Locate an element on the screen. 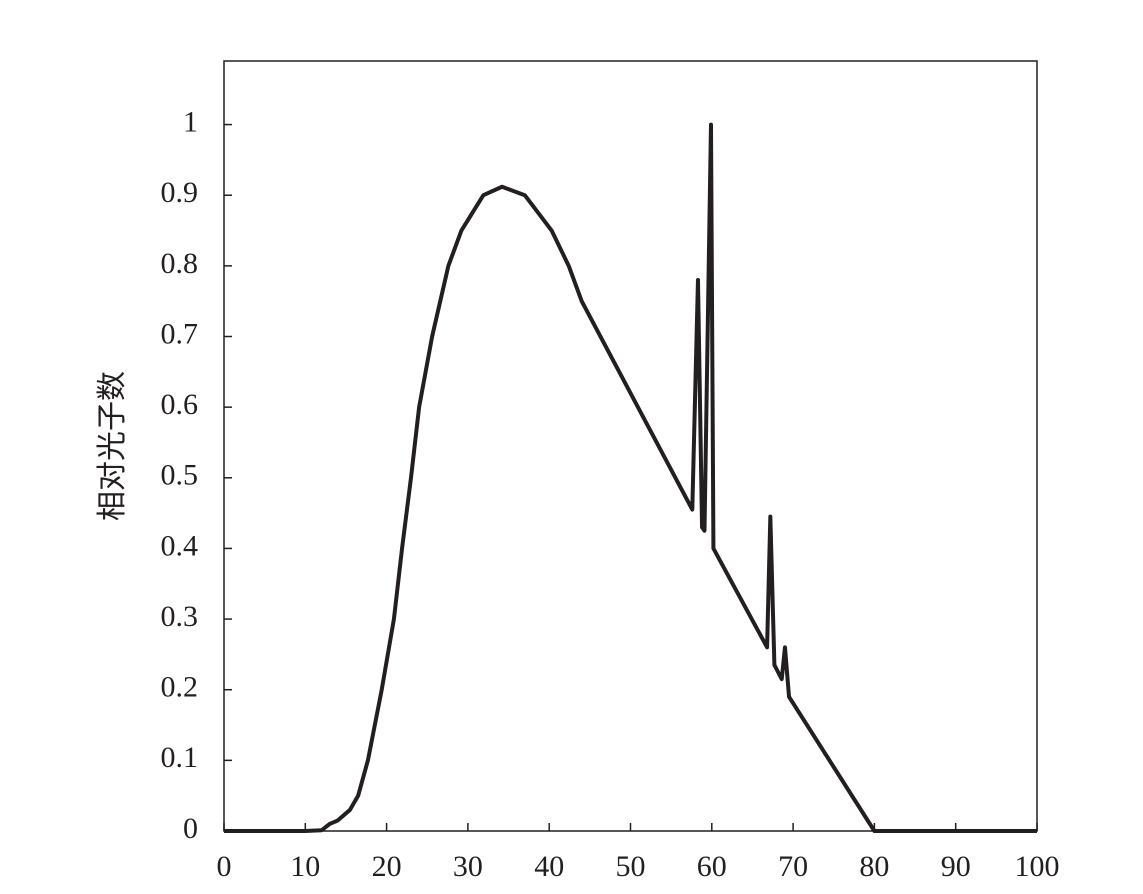  y-tick-label: 0.1 is located at coordinates (180, 757).